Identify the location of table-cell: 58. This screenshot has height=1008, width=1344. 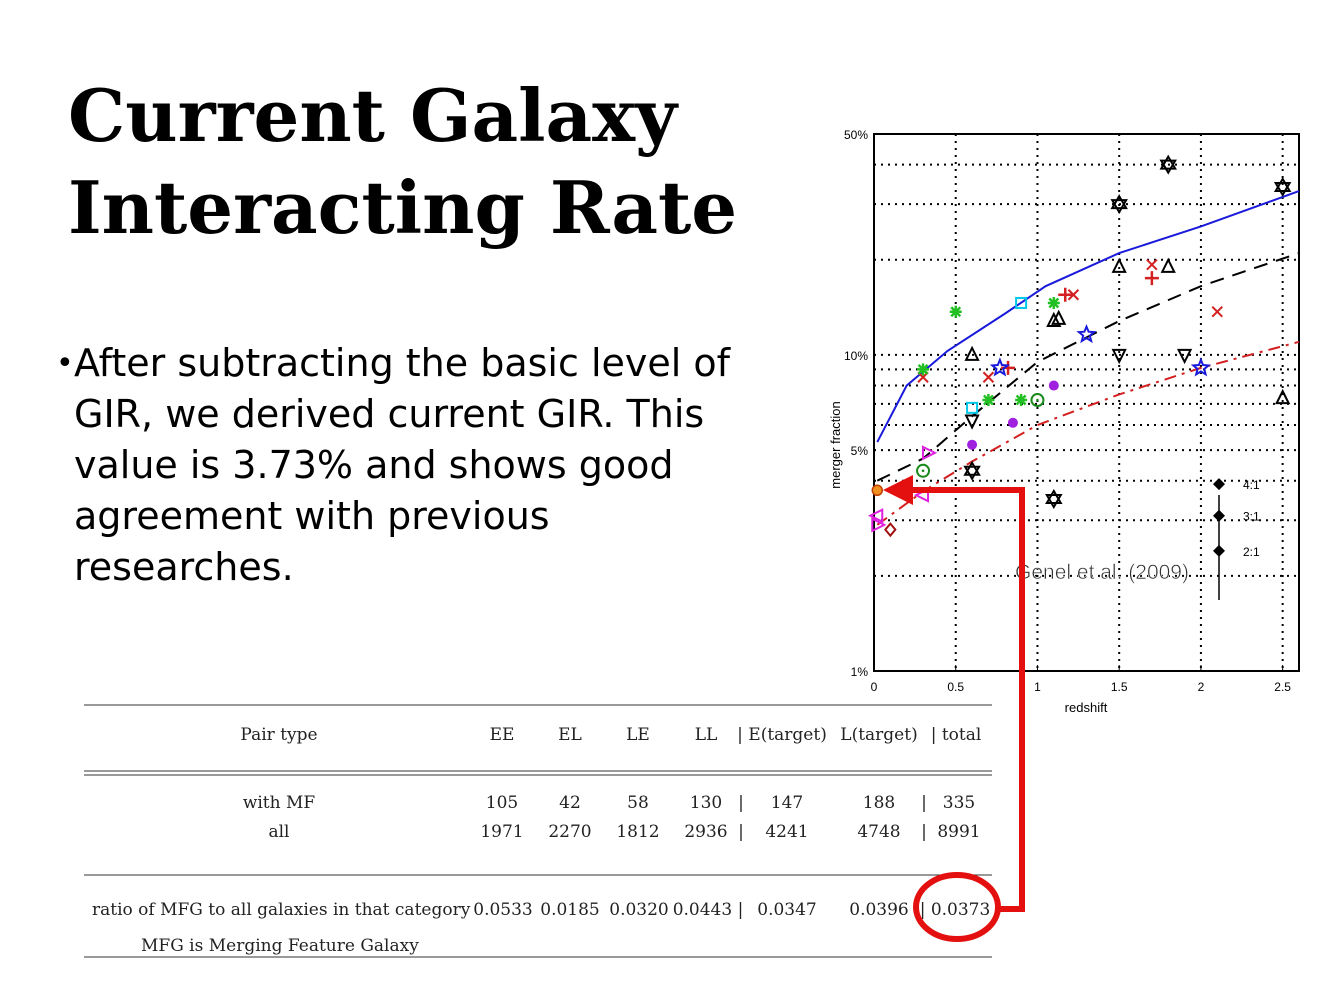
(638, 803).